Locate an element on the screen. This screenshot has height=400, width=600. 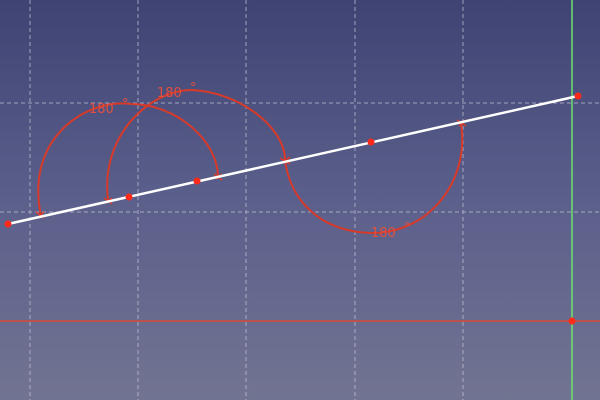
degree-symbol-c: ° is located at coordinates (407, 228).